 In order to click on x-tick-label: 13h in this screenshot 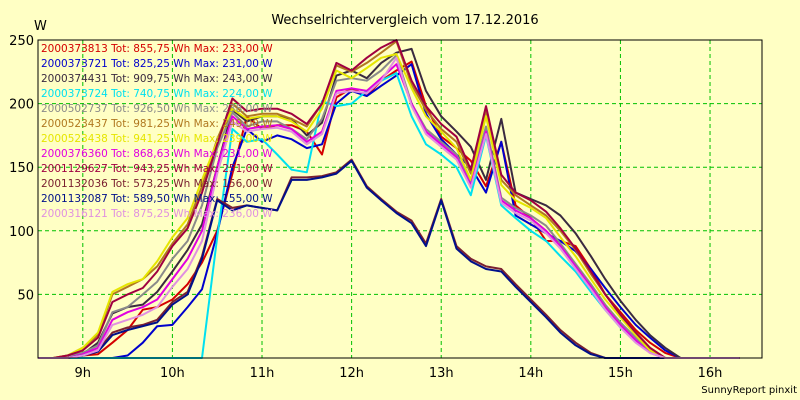, I will do `click(441, 373)`.